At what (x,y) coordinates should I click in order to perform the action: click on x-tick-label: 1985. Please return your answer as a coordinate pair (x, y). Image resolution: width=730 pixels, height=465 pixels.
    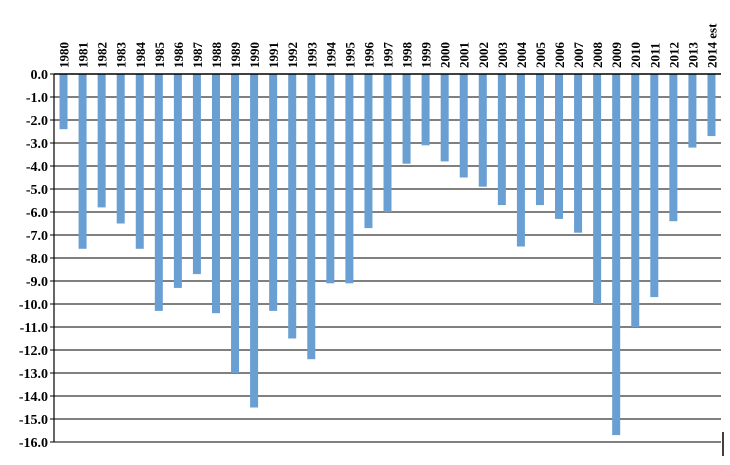
    Looking at the image, I should click on (159, 55).